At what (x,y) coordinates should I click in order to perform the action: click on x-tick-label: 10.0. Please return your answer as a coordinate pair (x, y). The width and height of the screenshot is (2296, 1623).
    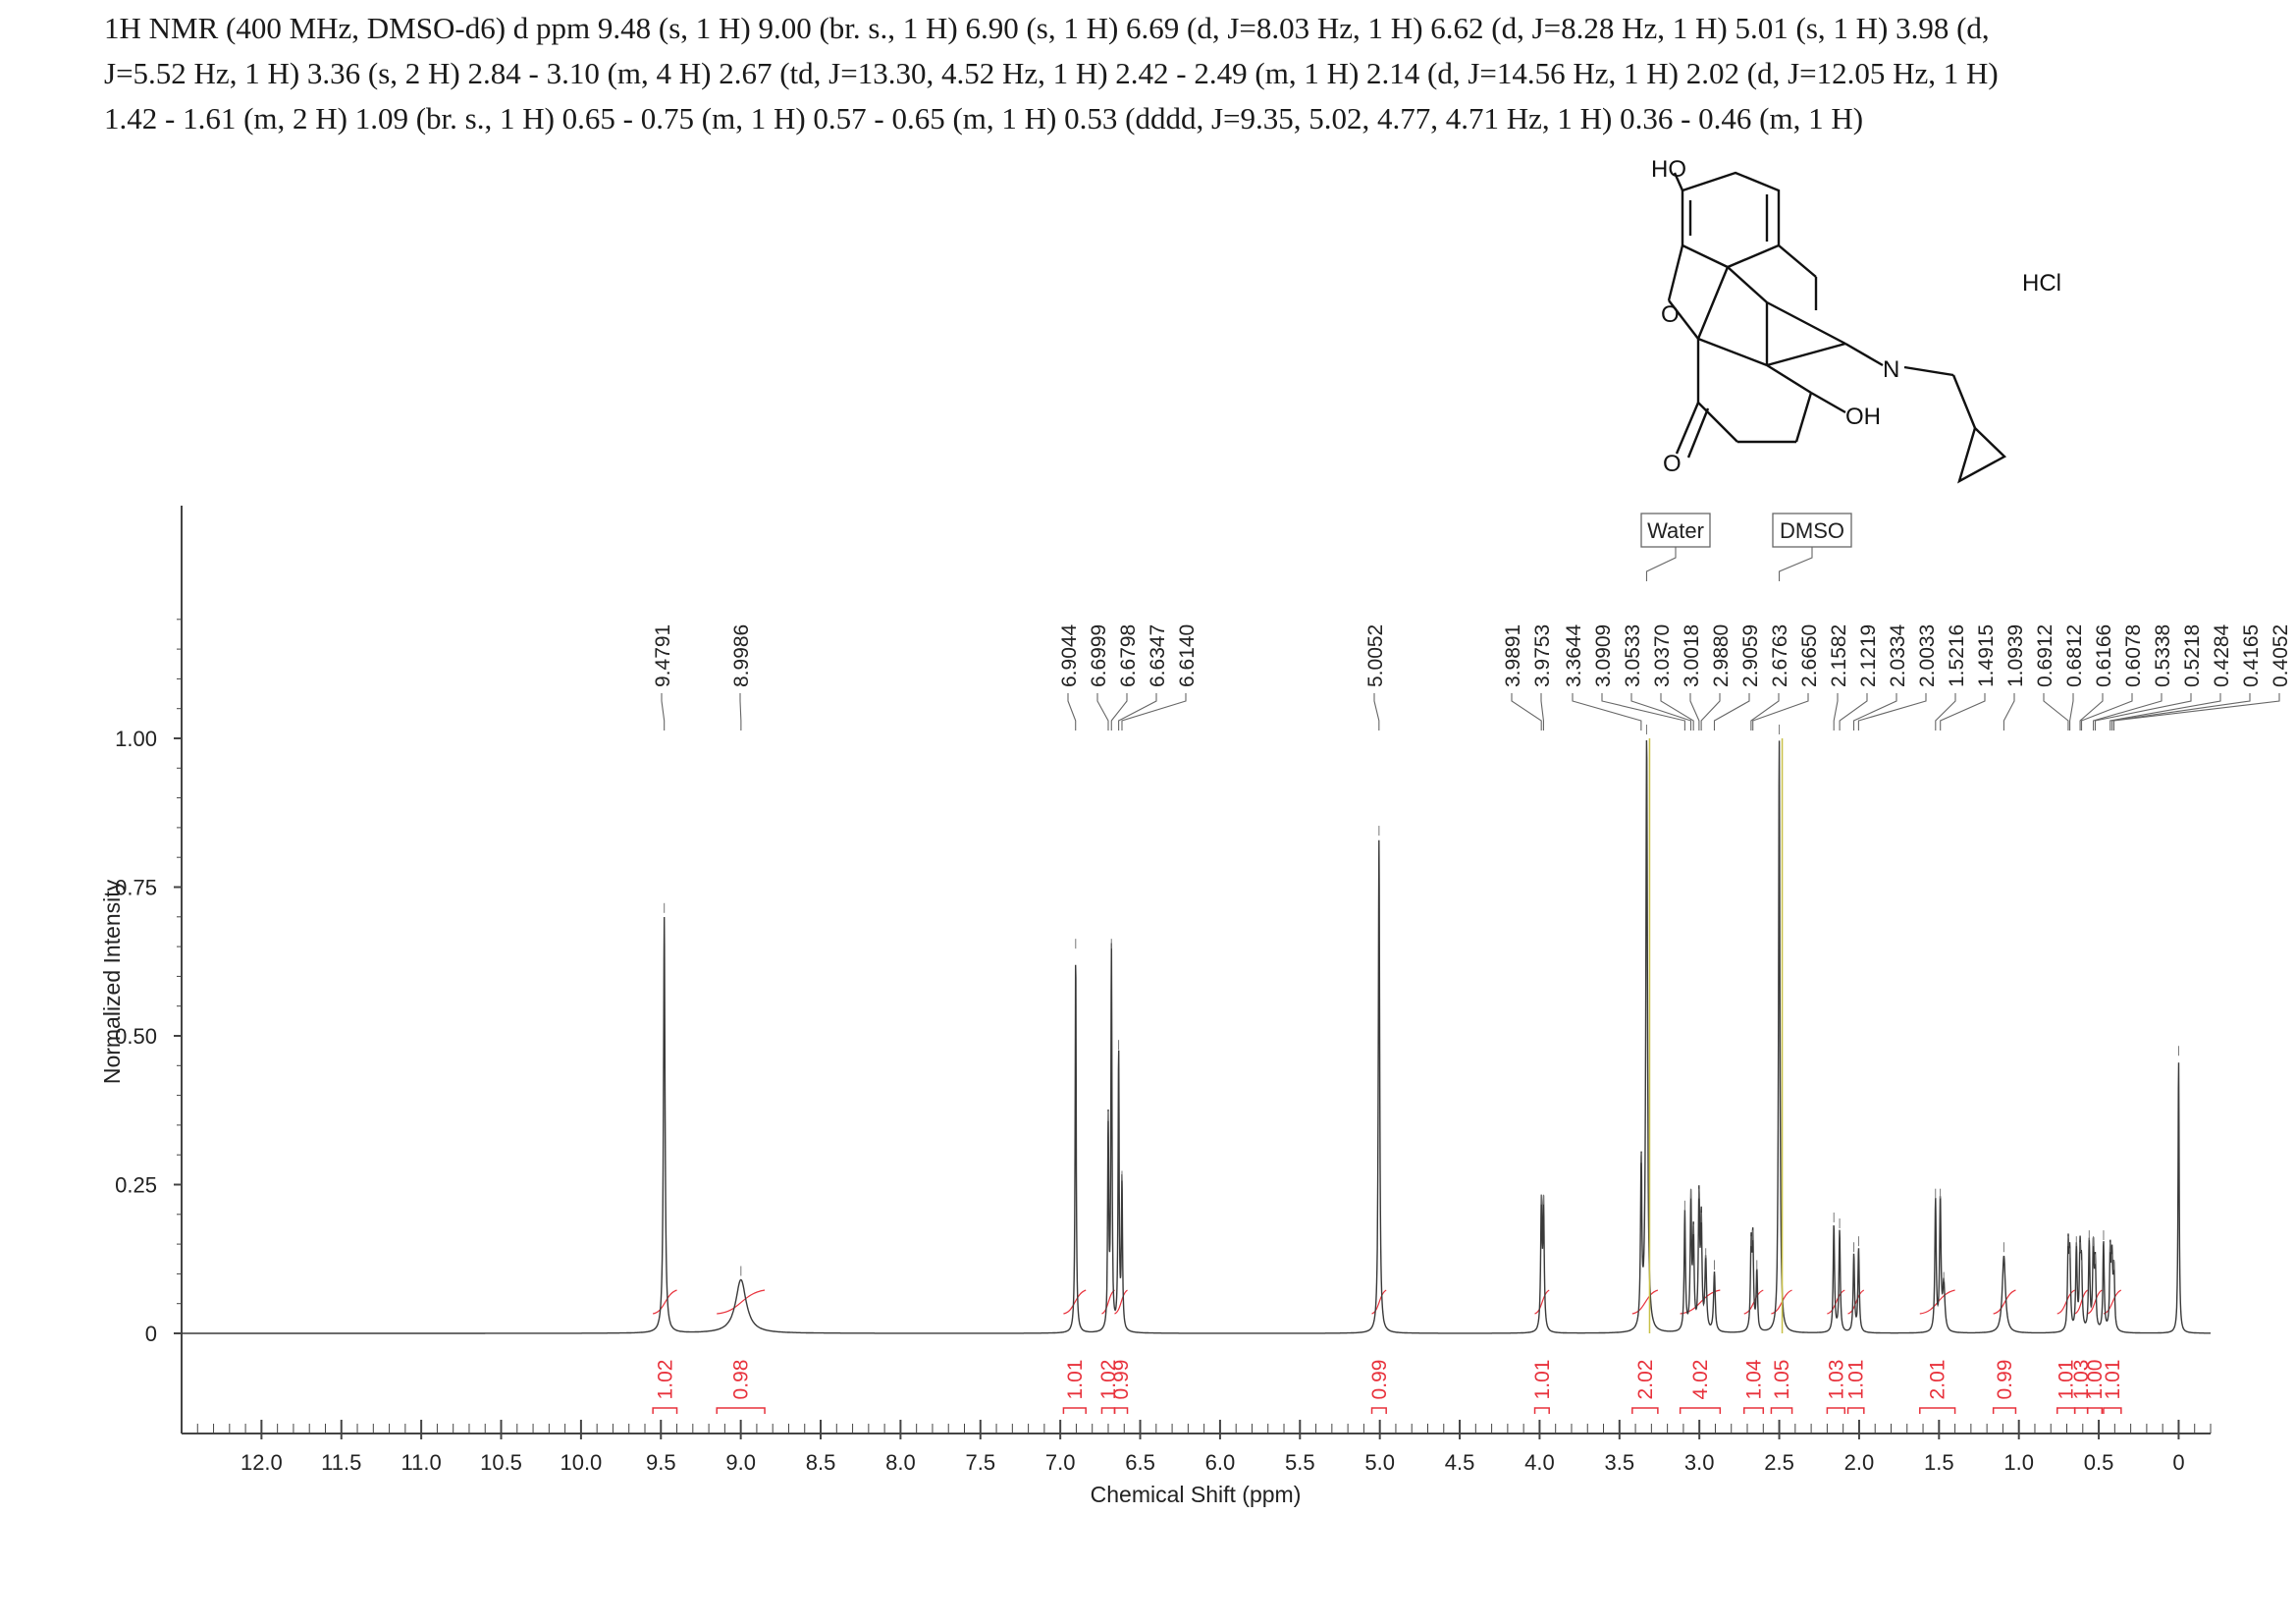
    Looking at the image, I should click on (581, 1462).